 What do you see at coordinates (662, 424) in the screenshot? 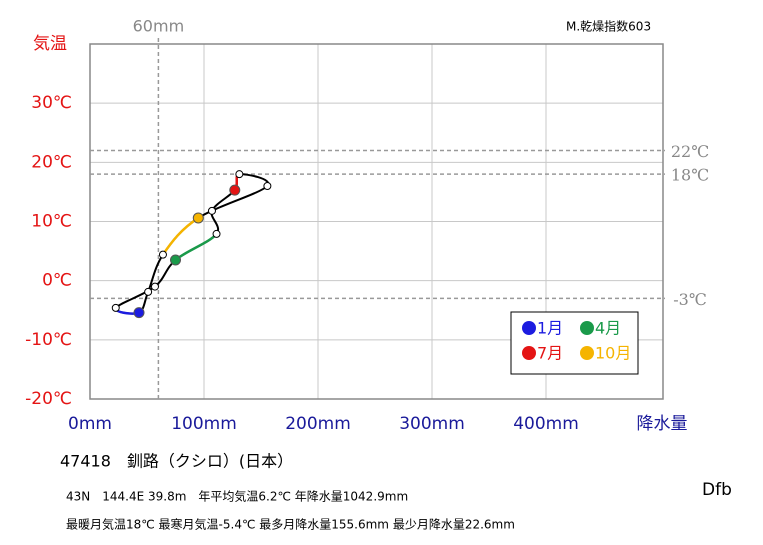
I see `x-axis-title: 降水量` at bounding box center [662, 424].